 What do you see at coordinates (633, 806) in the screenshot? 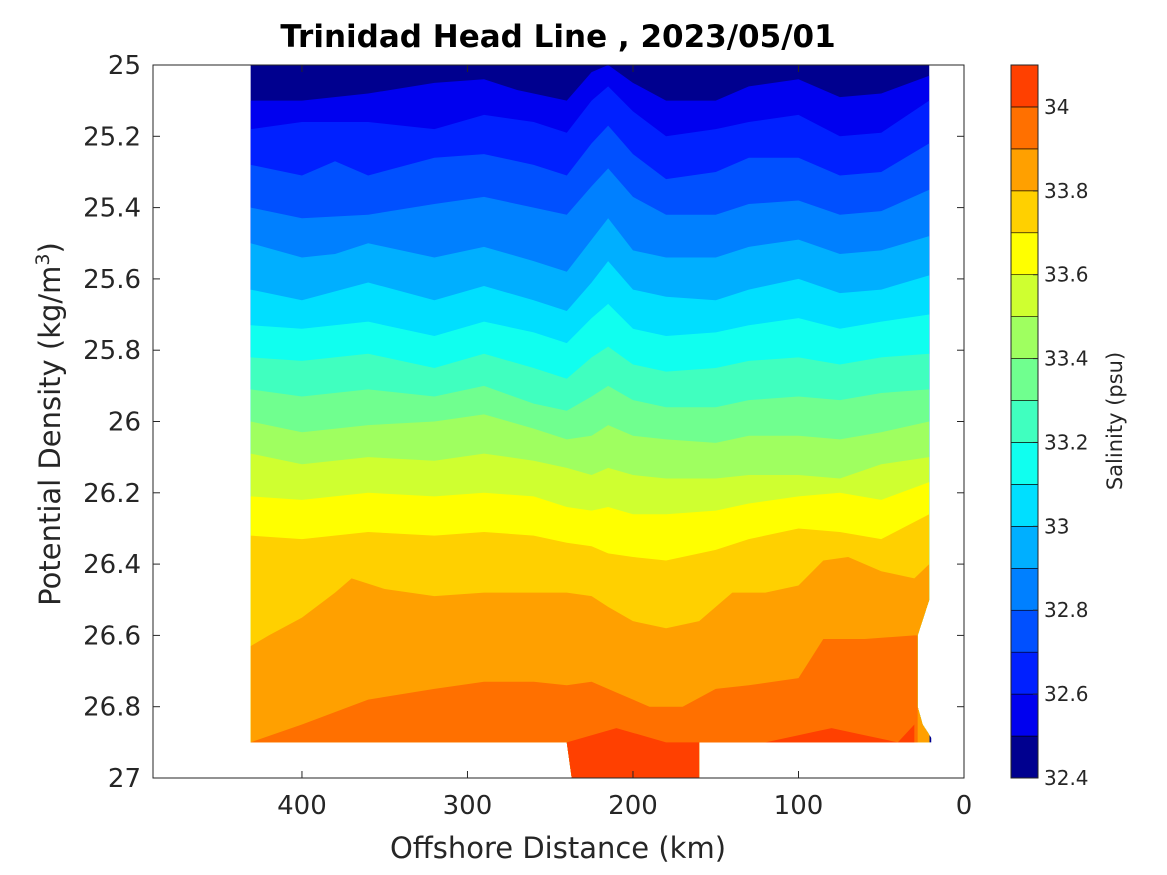
I see `x-tick-label: 200` at bounding box center [633, 806].